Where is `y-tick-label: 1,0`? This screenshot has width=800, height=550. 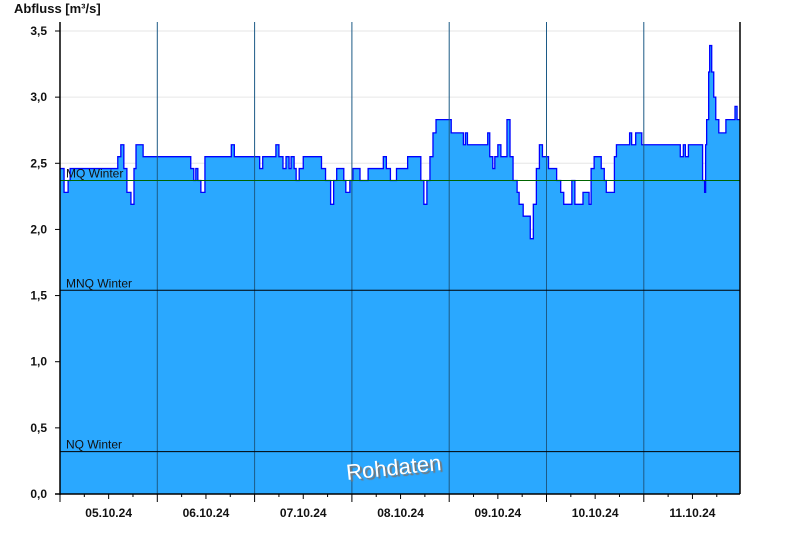
y-tick-label: 1,0 is located at coordinates (38, 362).